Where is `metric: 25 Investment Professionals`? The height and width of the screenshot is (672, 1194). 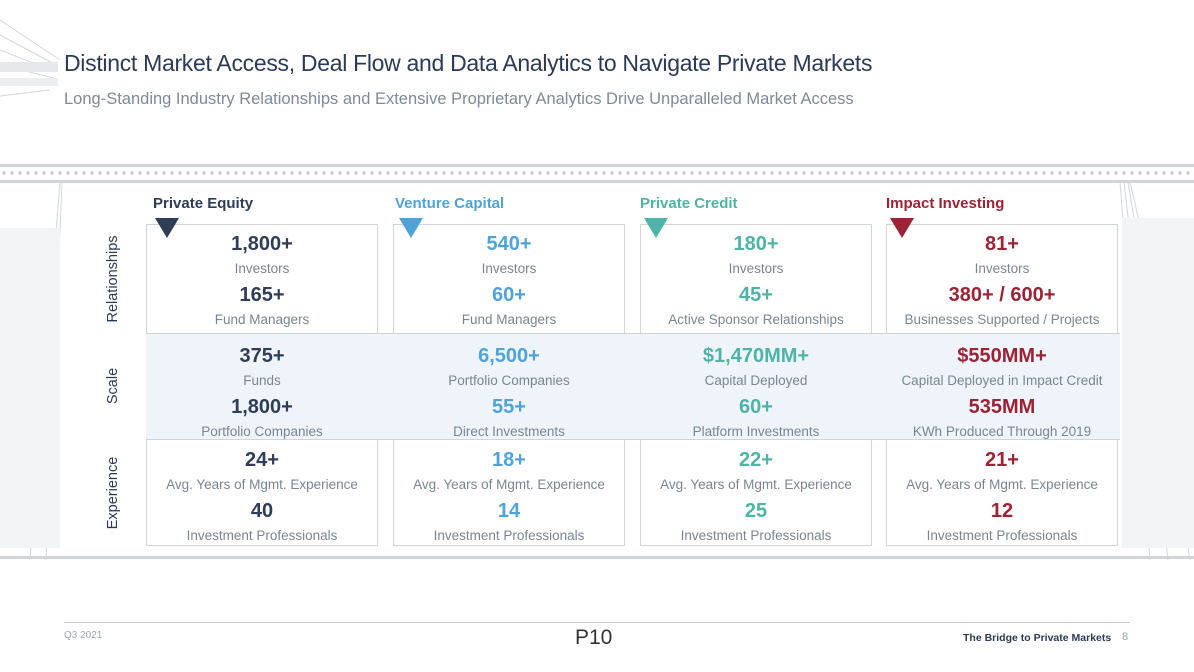
metric: 25 Investment Professionals is located at coordinates (756, 521).